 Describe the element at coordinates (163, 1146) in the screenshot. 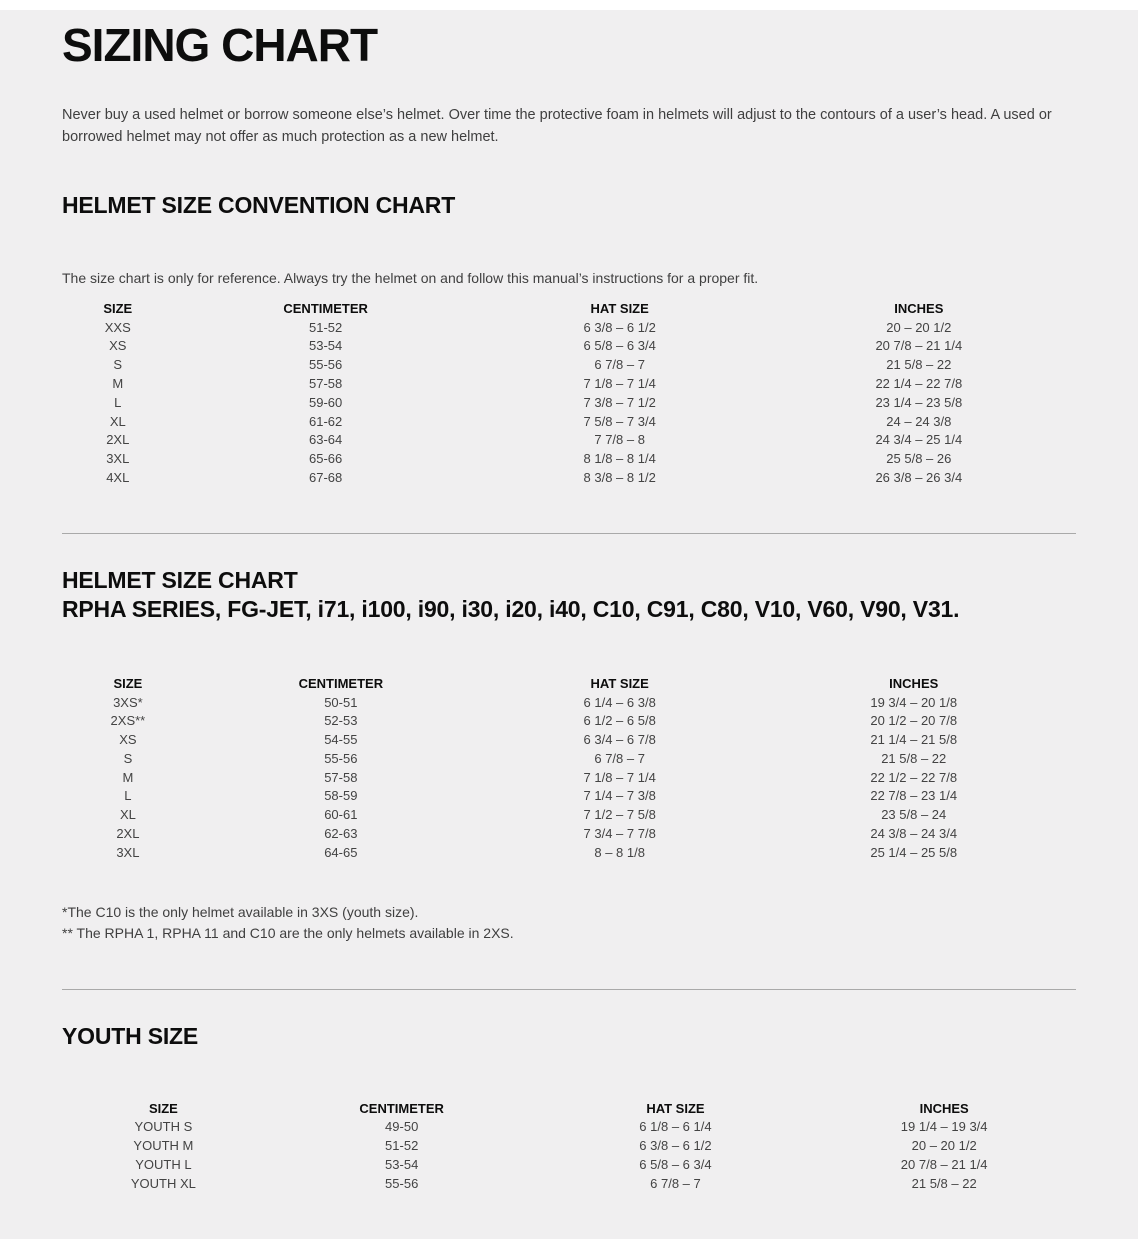

I see `table-cell: YOUTH M` at that location.